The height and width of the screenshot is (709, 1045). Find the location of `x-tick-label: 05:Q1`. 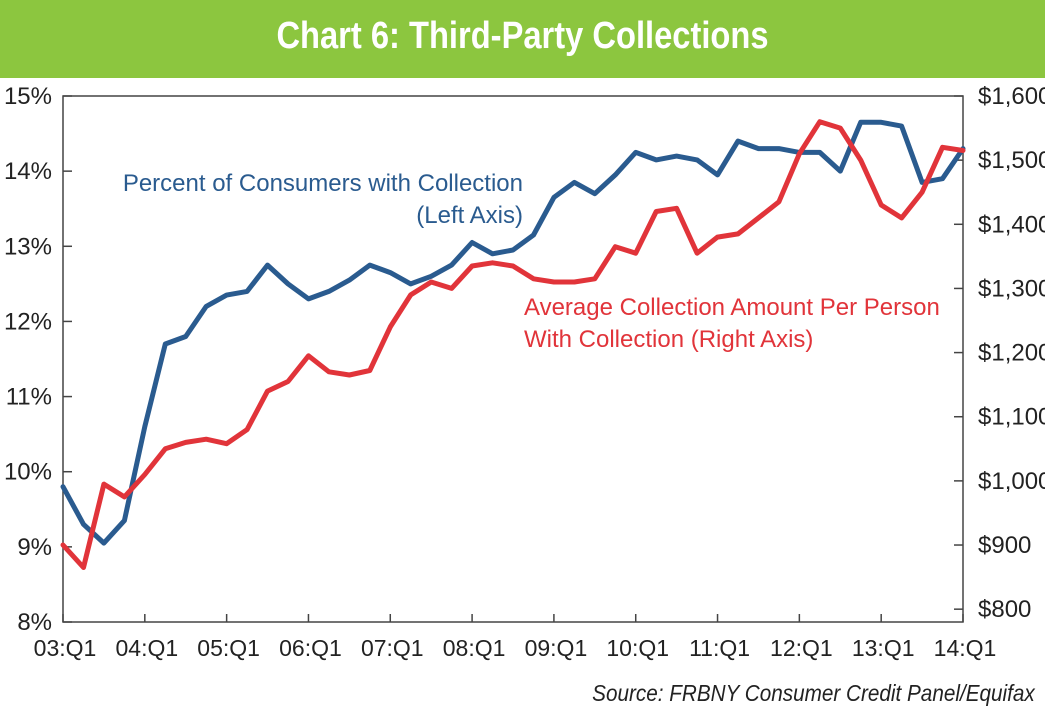

x-tick-label: 05:Q1 is located at coordinates (228, 648).